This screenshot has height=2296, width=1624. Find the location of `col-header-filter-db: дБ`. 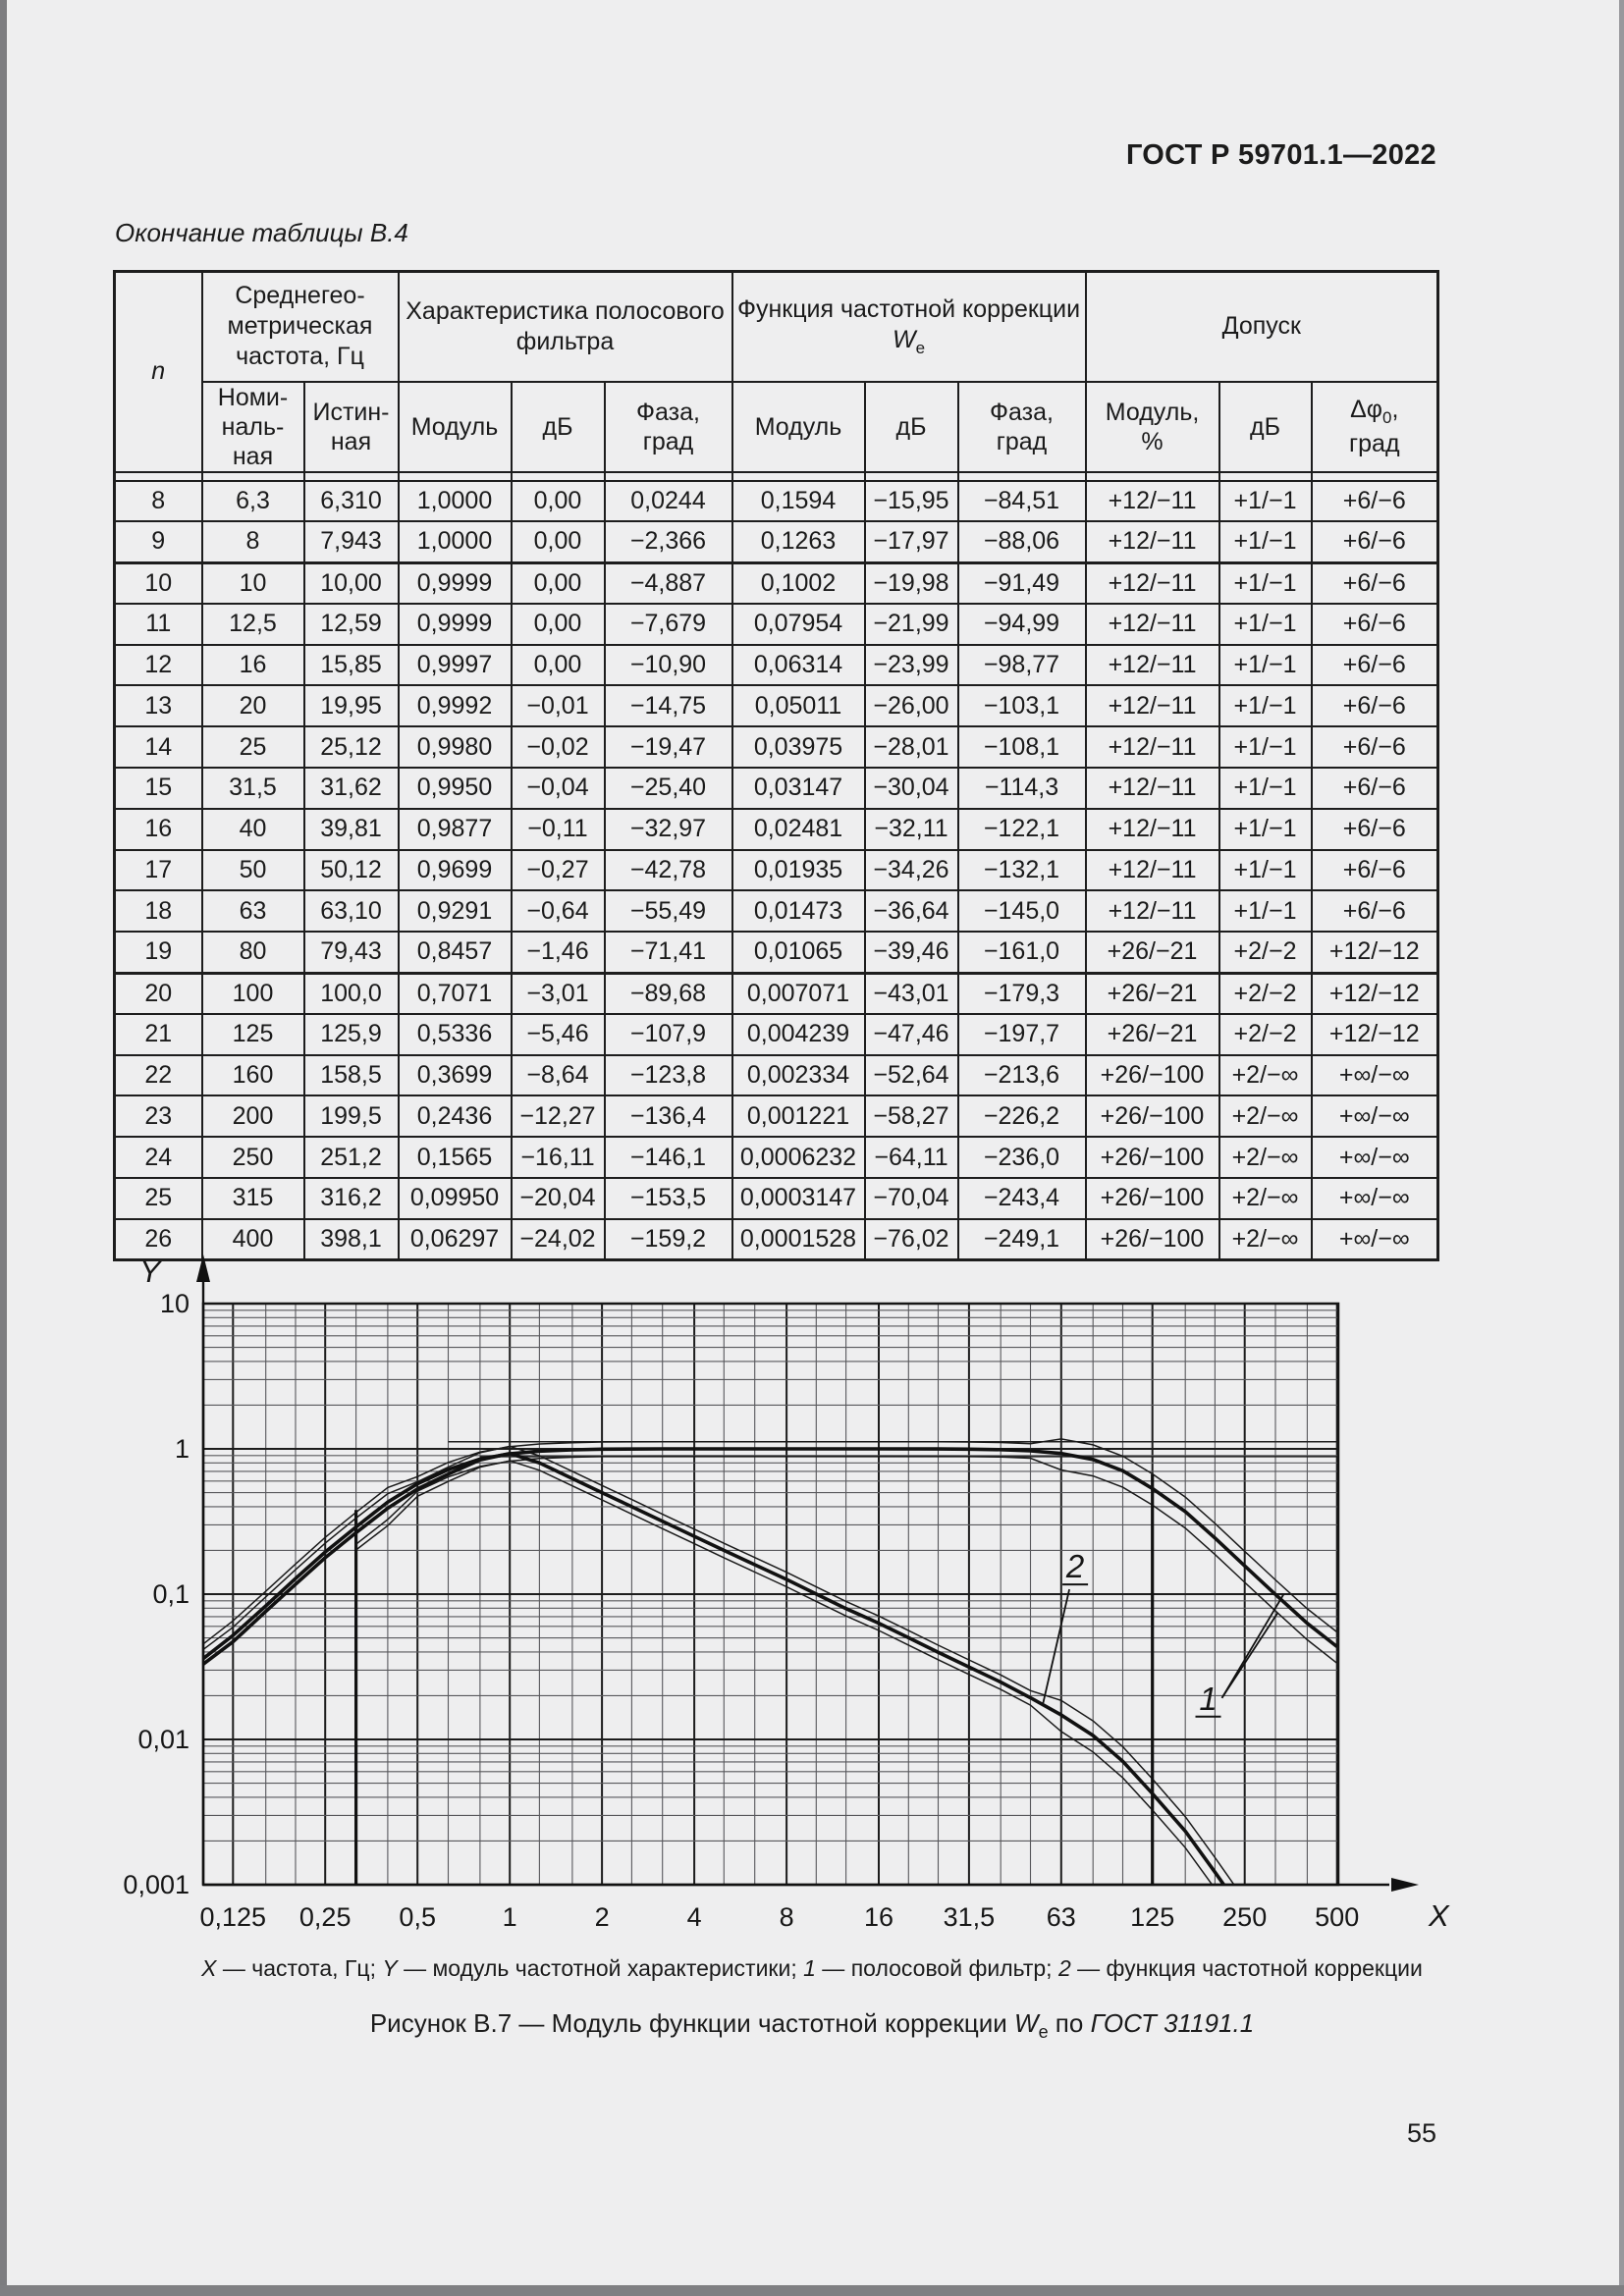

col-header-filter-db: дБ is located at coordinates (558, 427).